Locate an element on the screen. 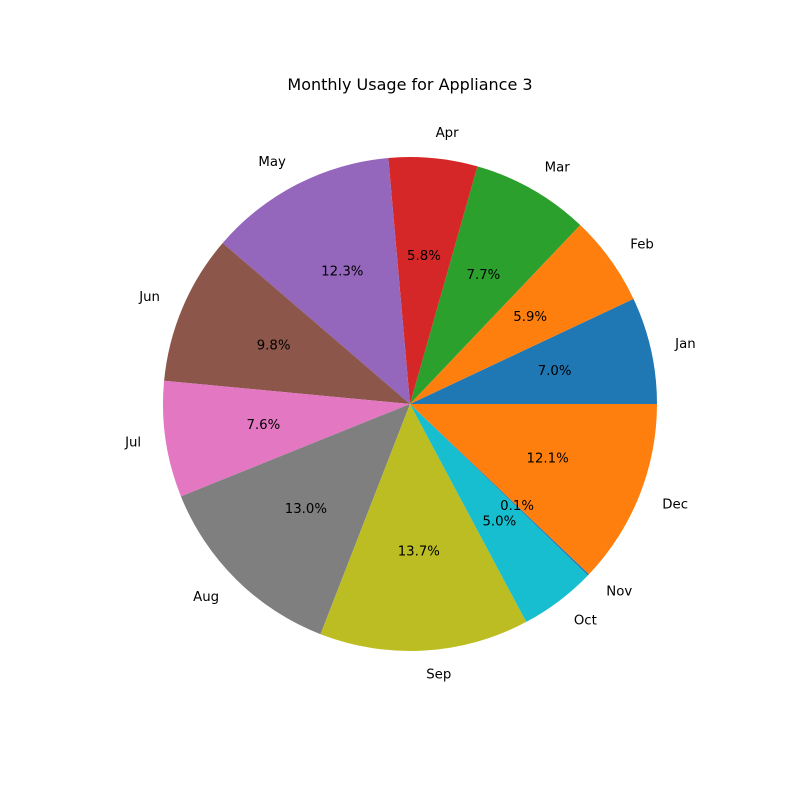  slice-label-jan: Jan is located at coordinates (685, 344).